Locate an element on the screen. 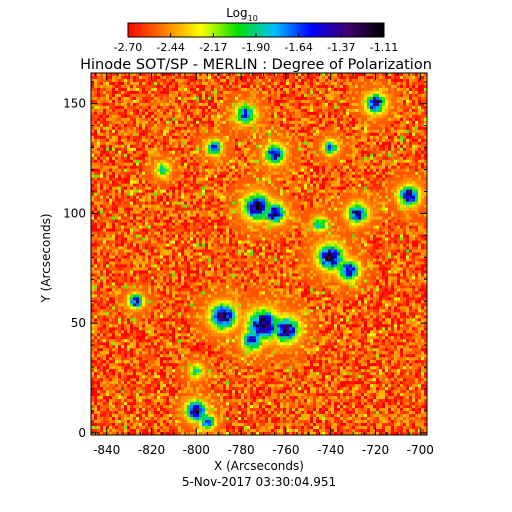 Image resolution: width=512 pixels, height=512 pixels. colorbar-tick-label: -1.11 is located at coordinates (384, 47).